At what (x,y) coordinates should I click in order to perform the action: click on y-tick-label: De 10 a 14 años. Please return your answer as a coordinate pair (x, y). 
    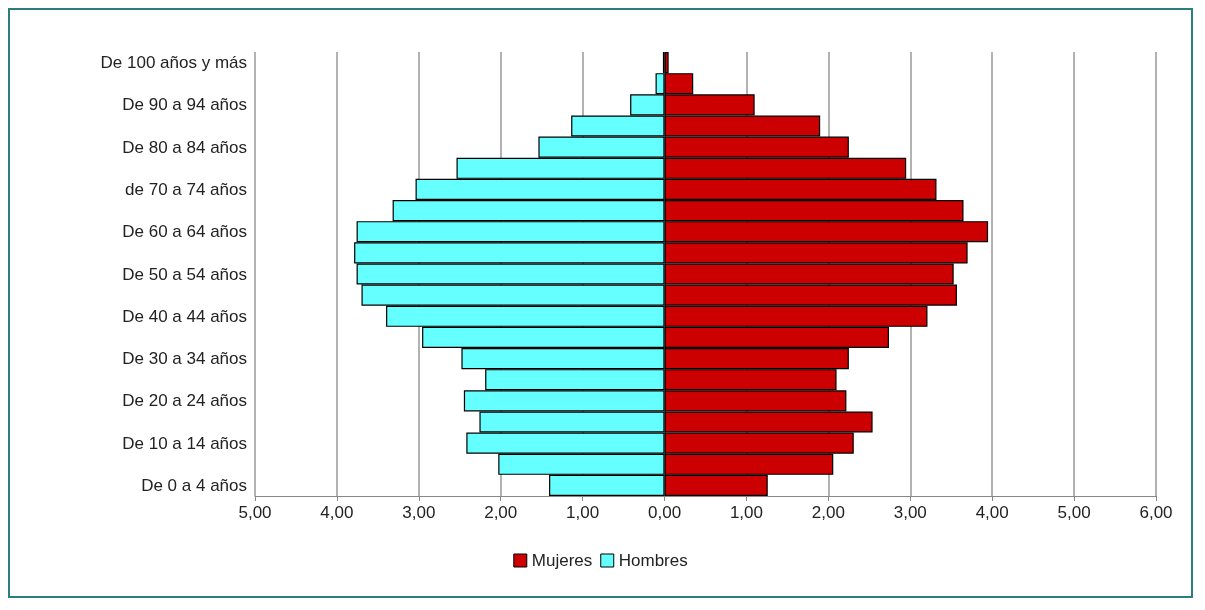
    Looking at the image, I should click on (184, 443).